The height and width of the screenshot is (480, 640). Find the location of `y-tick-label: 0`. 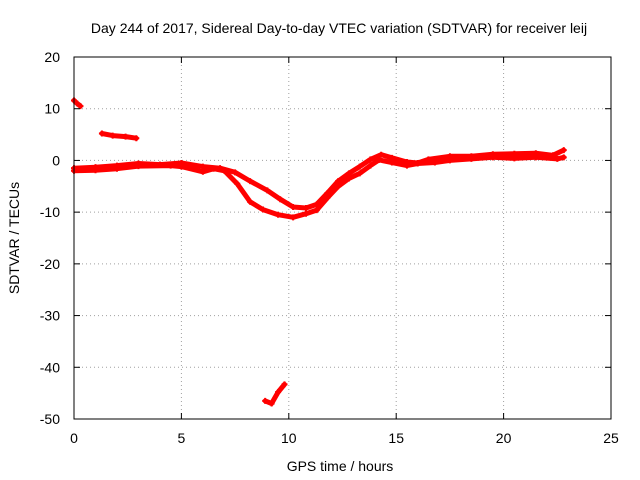

y-tick-label: 0 is located at coordinates (56, 160).